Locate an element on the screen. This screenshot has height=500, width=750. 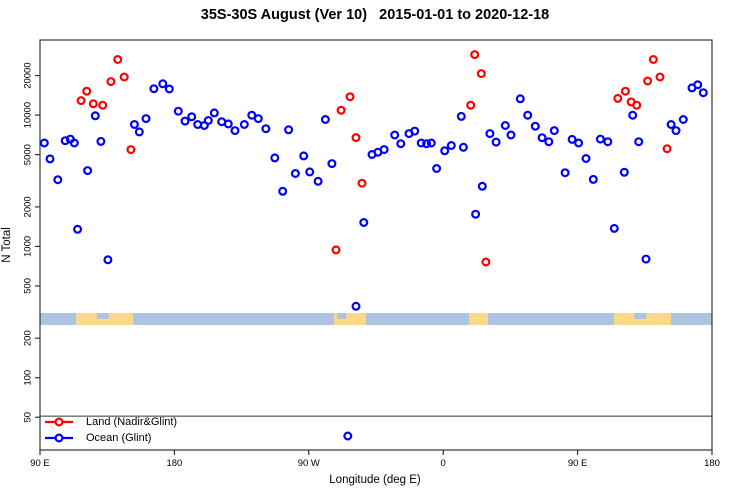
x-axis-label: Longitude (deg E) is located at coordinates (375, 480).